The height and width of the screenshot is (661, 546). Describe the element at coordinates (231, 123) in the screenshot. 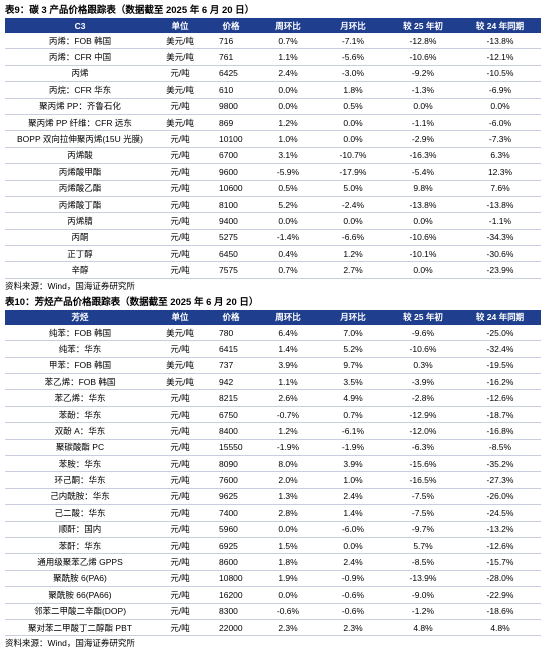

I see `cell: 869` at that location.